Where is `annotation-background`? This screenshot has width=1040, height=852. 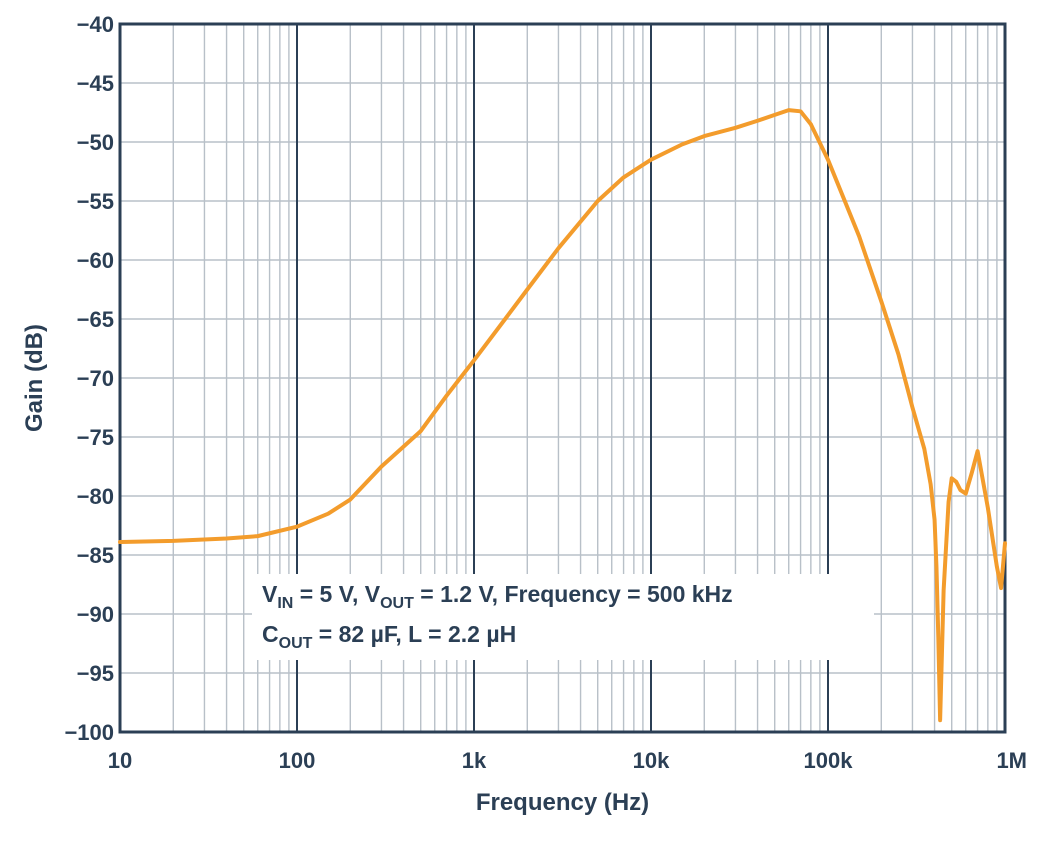 annotation-background is located at coordinates (563, 617).